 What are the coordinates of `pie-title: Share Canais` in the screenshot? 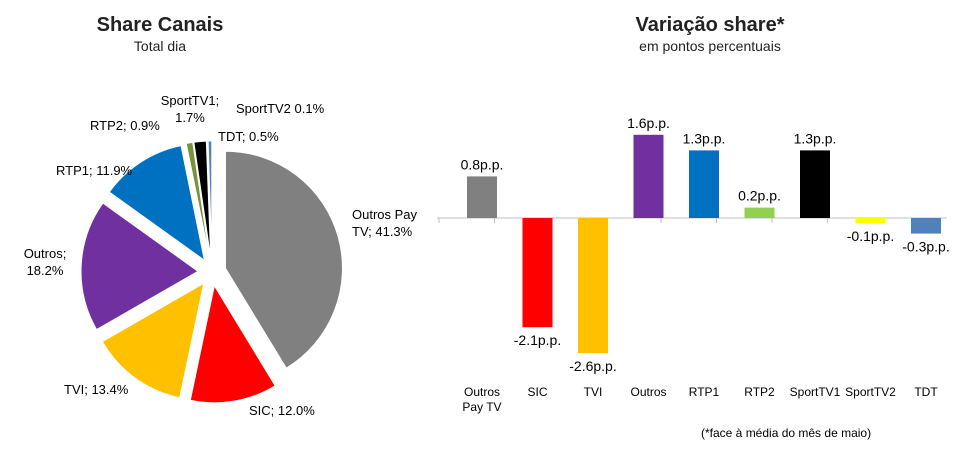 It's located at (160, 25).